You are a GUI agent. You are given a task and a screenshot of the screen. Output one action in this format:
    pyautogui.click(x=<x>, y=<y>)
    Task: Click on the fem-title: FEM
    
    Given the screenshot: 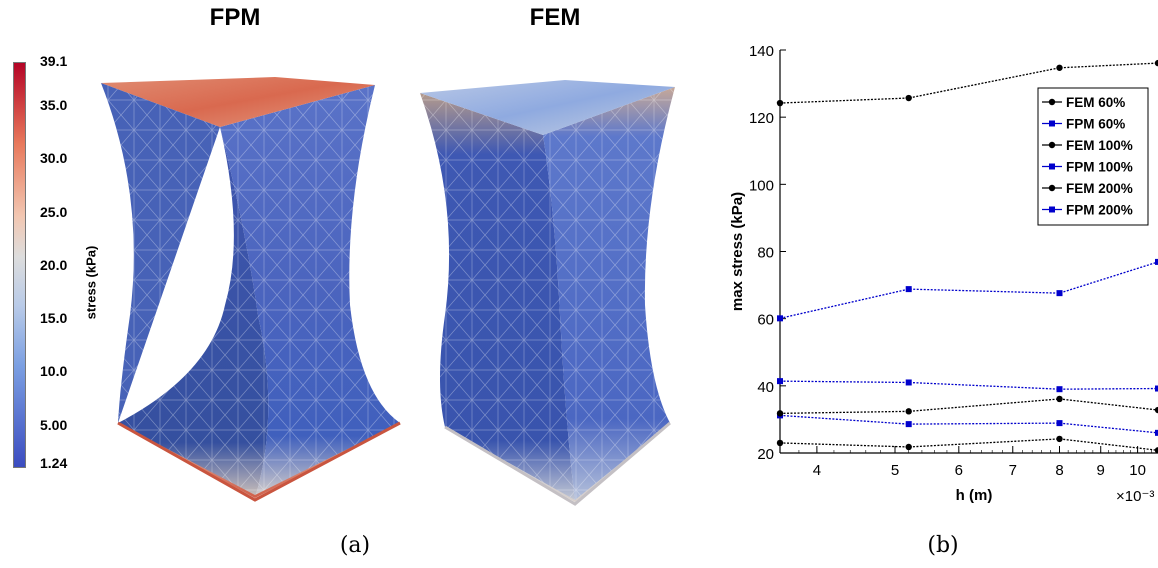 What is the action you would take?
    pyautogui.click(x=555, y=17)
    